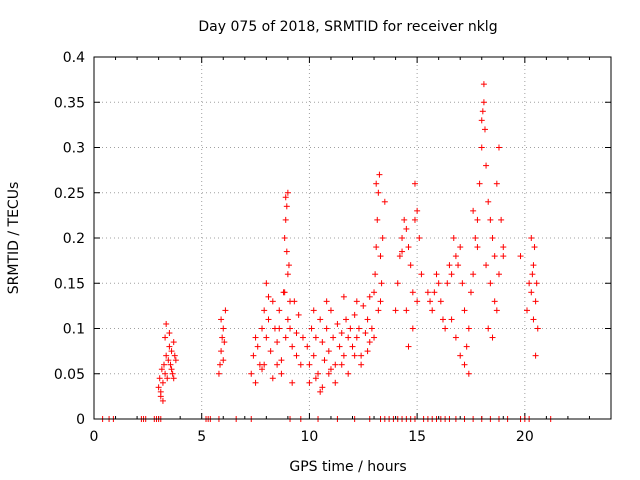 This screenshot has height=480, width=640. What do you see at coordinates (525, 437) in the screenshot?
I see `x-tick-label: 20` at bounding box center [525, 437].